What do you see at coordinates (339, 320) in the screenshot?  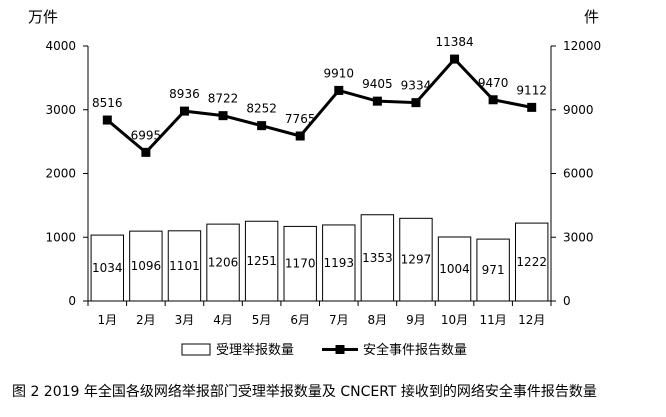 I see `x-tick-label: 7月` at bounding box center [339, 320].